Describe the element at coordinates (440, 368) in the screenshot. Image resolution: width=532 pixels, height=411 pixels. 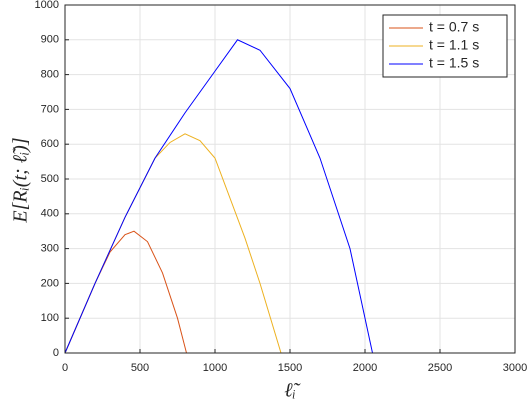
I see `x-tick-label: 2500` at that location.